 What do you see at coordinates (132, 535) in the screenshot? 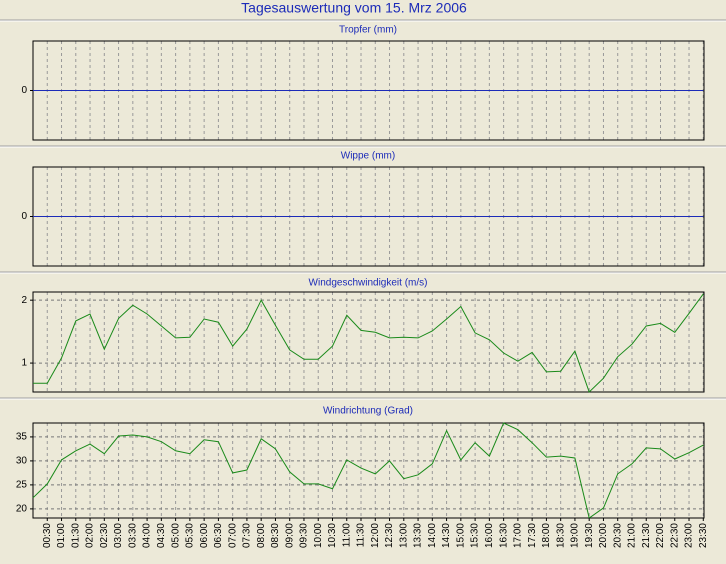
I see `x-tick-label: 03:30` at bounding box center [132, 535].